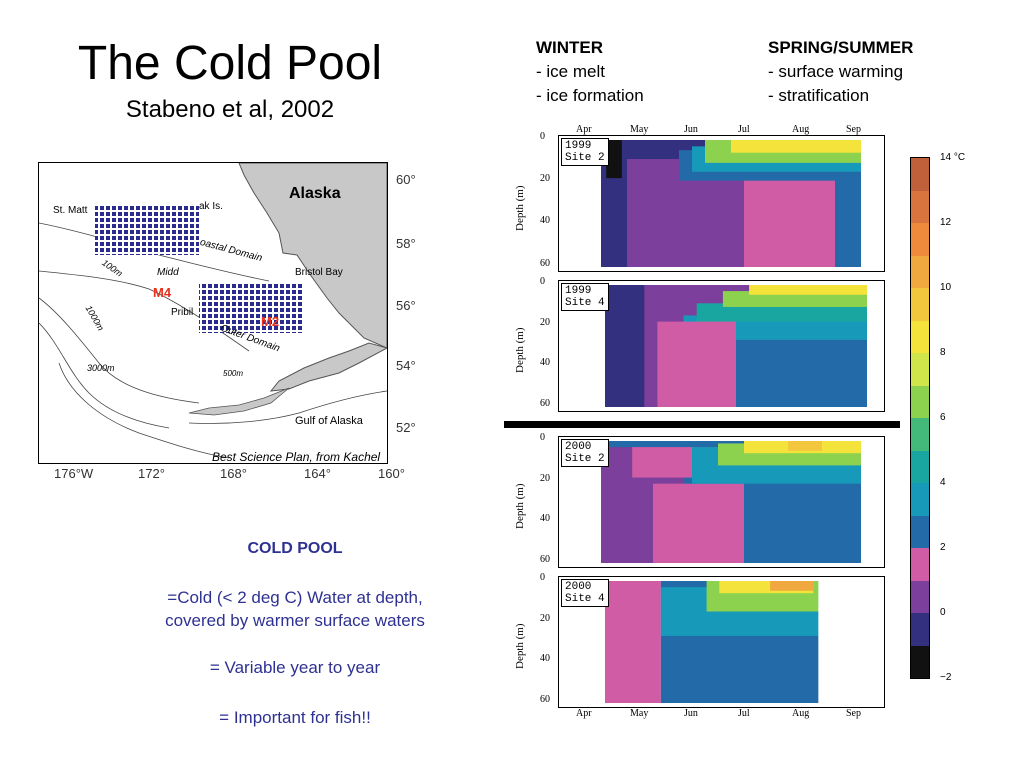  What do you see at coordinates (295, 597) in the screenshot?
I see `cold-pool-line: =Cold (< 2 deg C) Water at depth,` at bounding box center [295, 597].